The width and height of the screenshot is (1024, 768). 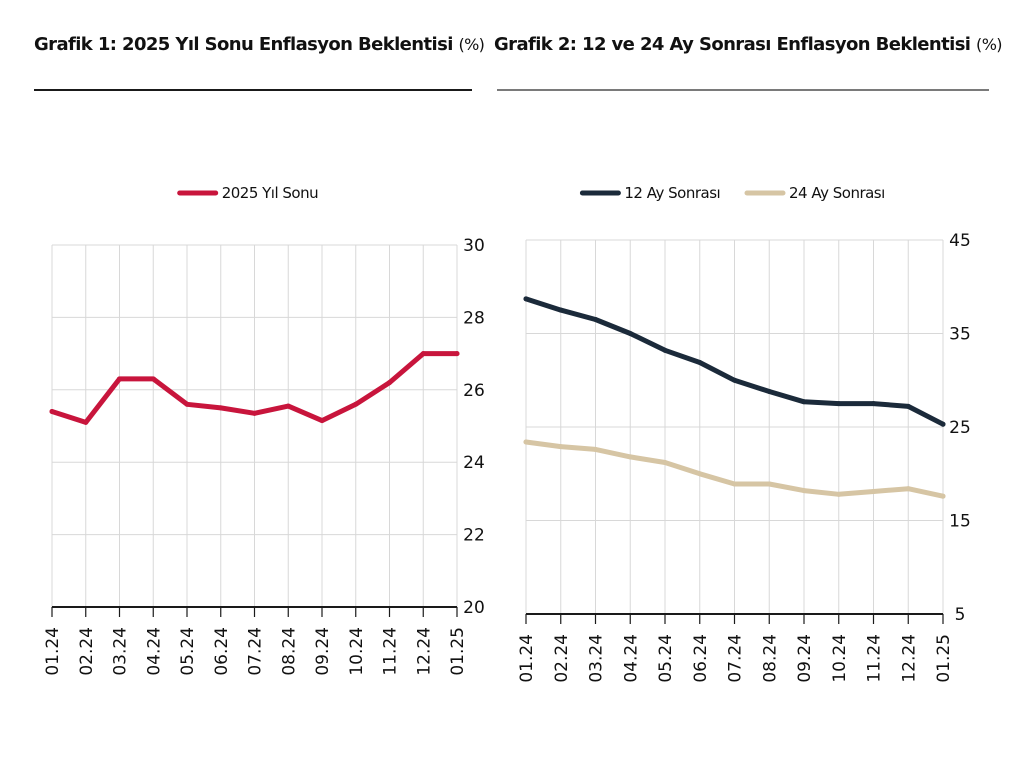 What do you see at coordinates (804, 402) in the screenshot?
I see `chart2-point-1-09.24` at bounding box center [804, 402].